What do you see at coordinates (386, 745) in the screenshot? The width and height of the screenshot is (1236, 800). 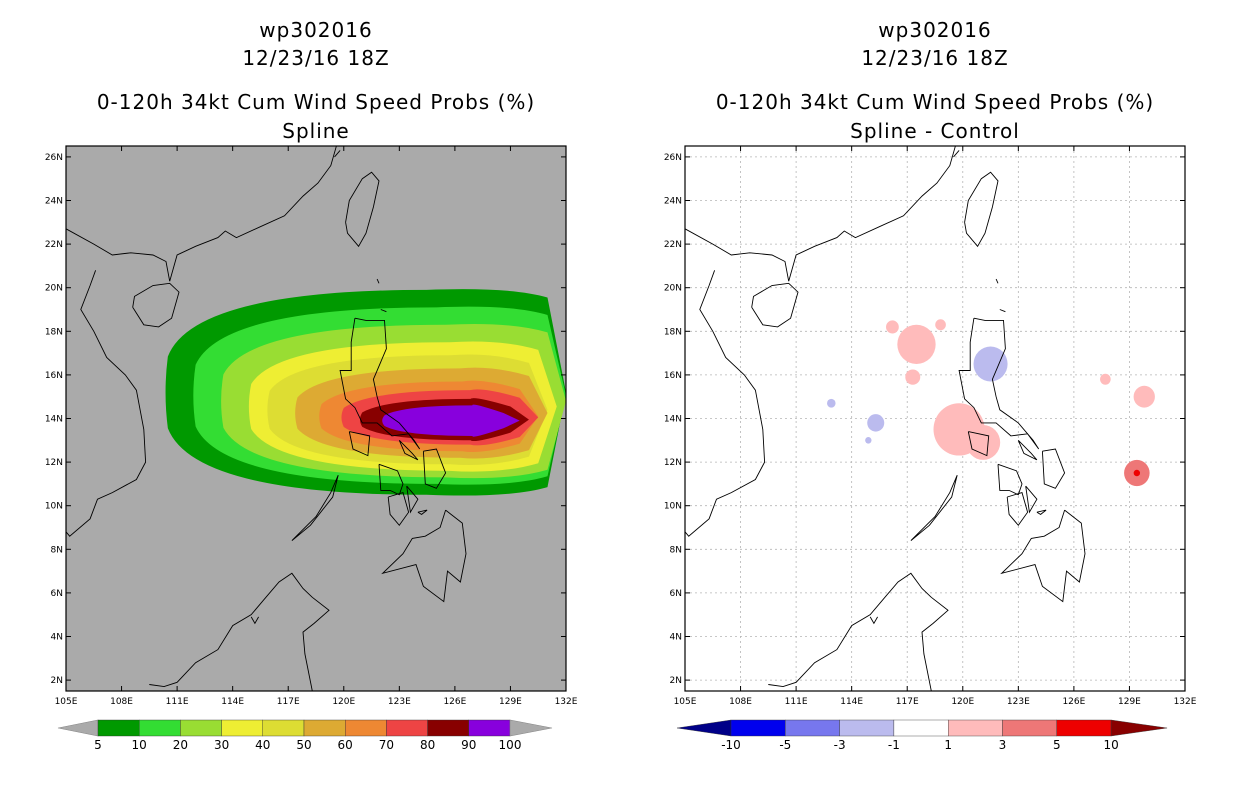 I see `colorbar-label: 70` at bounding box center [386, 745].